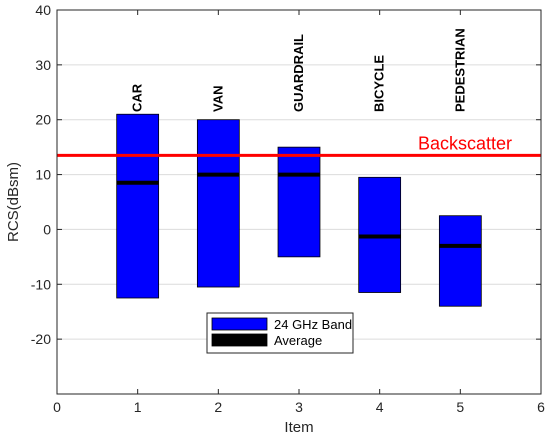 The height and width of the screenshot is (440, 550). Describe the element at coordinates (299, 407) in the screenshot. I see `x-tick-label: 3` at that location.